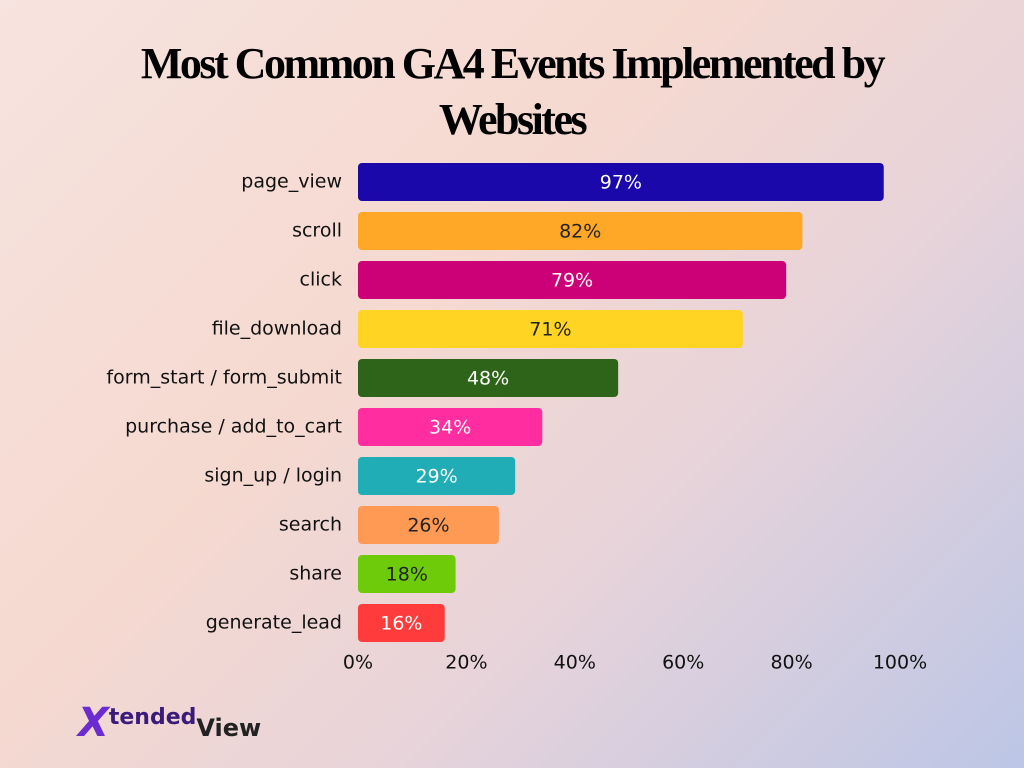 The height and width of the screenshot is (768, 1024). Describe the element at coordinates (224, 378) in the screenshot. I see `y-tick-label: form_start / form_submit` at that location.